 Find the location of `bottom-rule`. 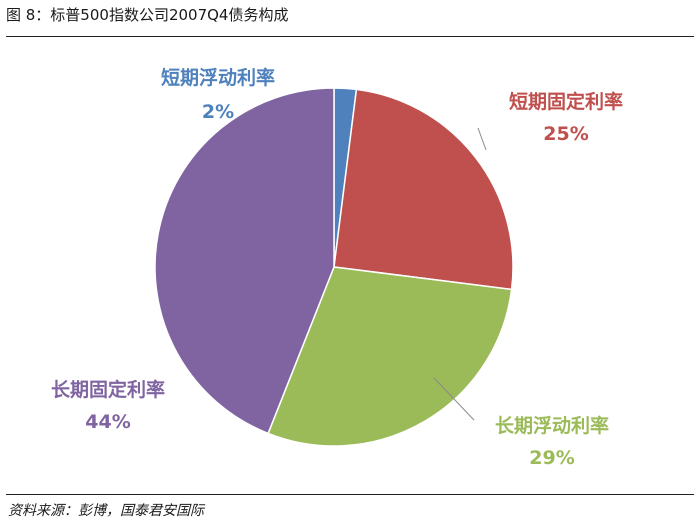

bottom-rule is located at coordinates (350, 494).